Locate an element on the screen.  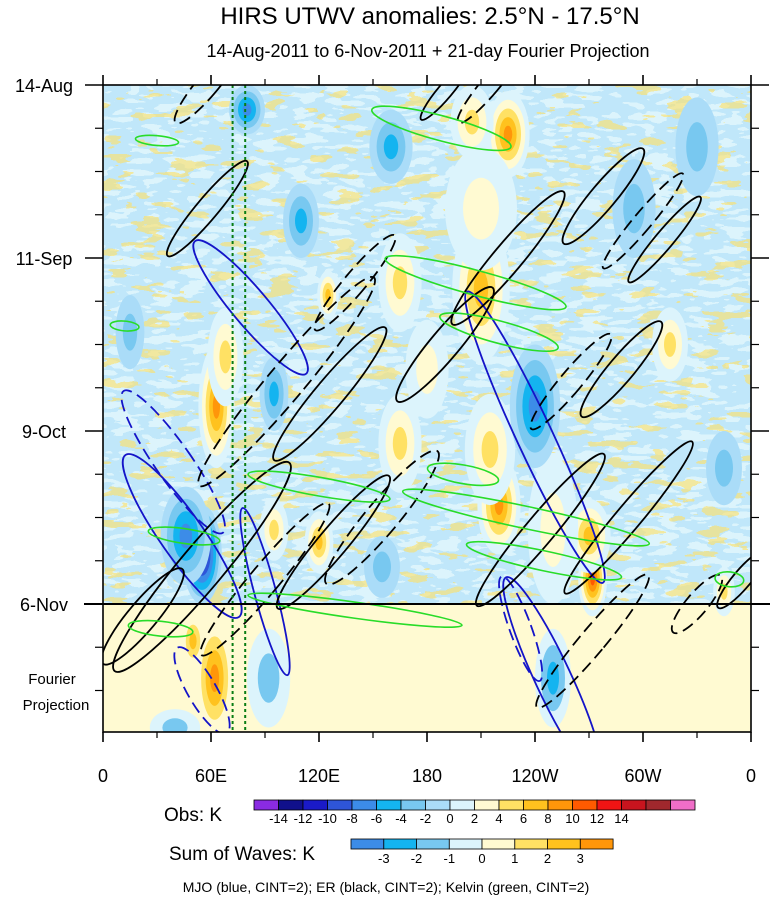
colorbar-level: 6 is located at coordinates (523, 818).